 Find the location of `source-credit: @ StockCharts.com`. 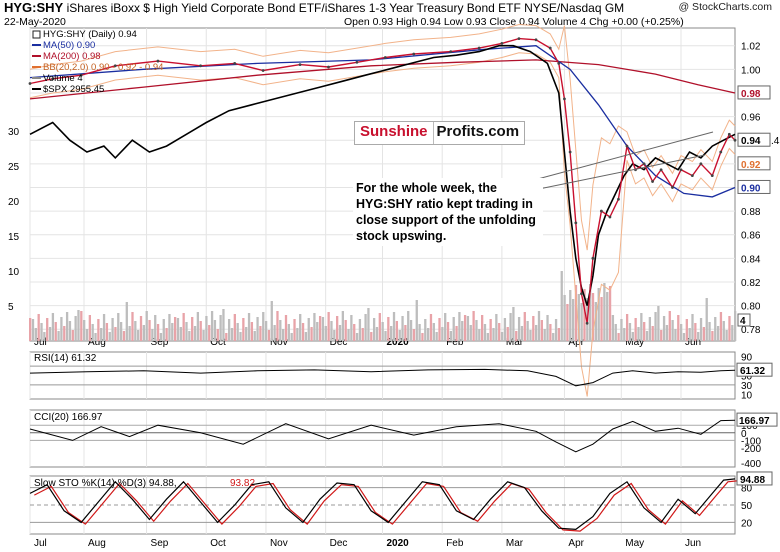

source-credit: @ StockCharts.com is located at coordinates (725, 7).